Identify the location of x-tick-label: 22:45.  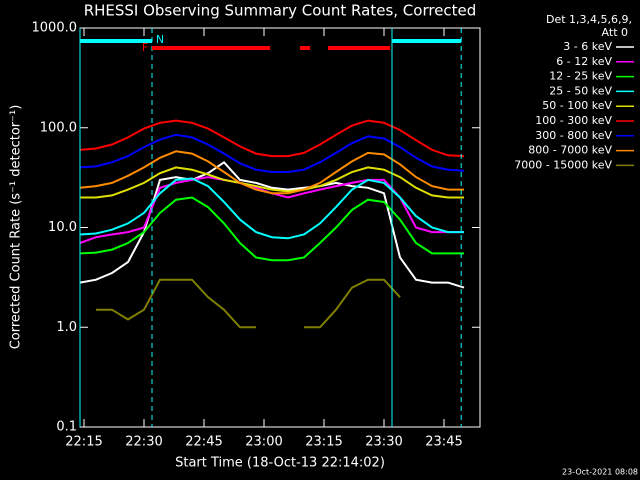
(203, 442).